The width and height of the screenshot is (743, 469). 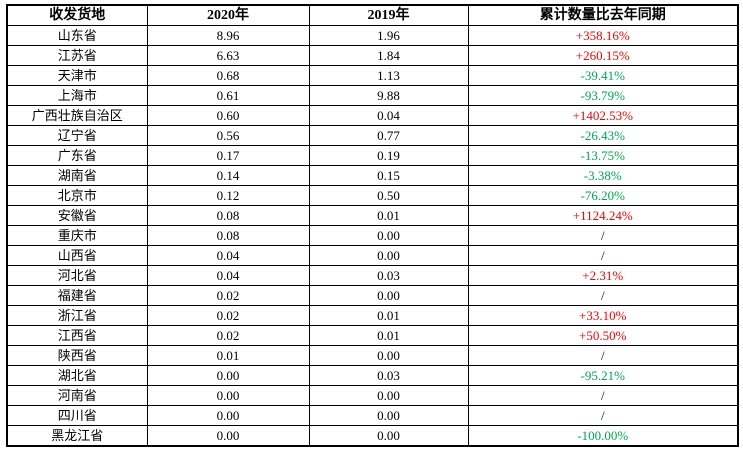 What do you see at coordinates (388, 155) in the screenshot?
I see `value-2019-cell: 0.19` at bounding box center [388, 155].